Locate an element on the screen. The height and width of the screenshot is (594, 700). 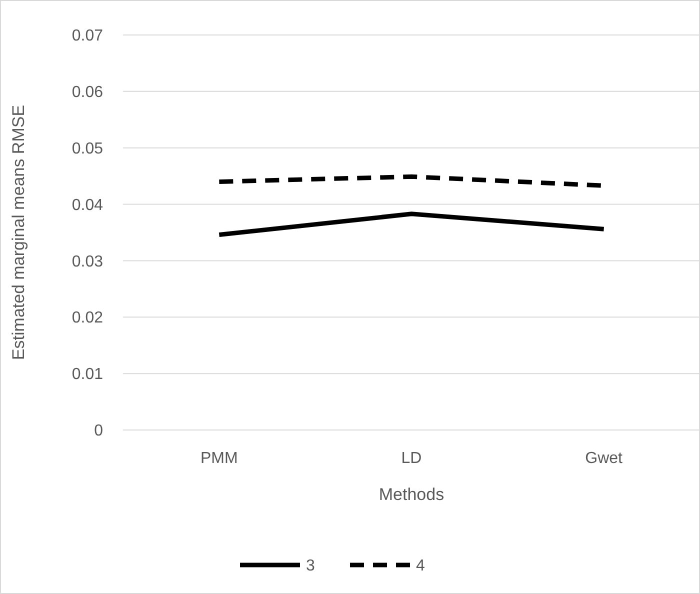
y-tick-label: 0.07 is located at coordinates (88, 36).